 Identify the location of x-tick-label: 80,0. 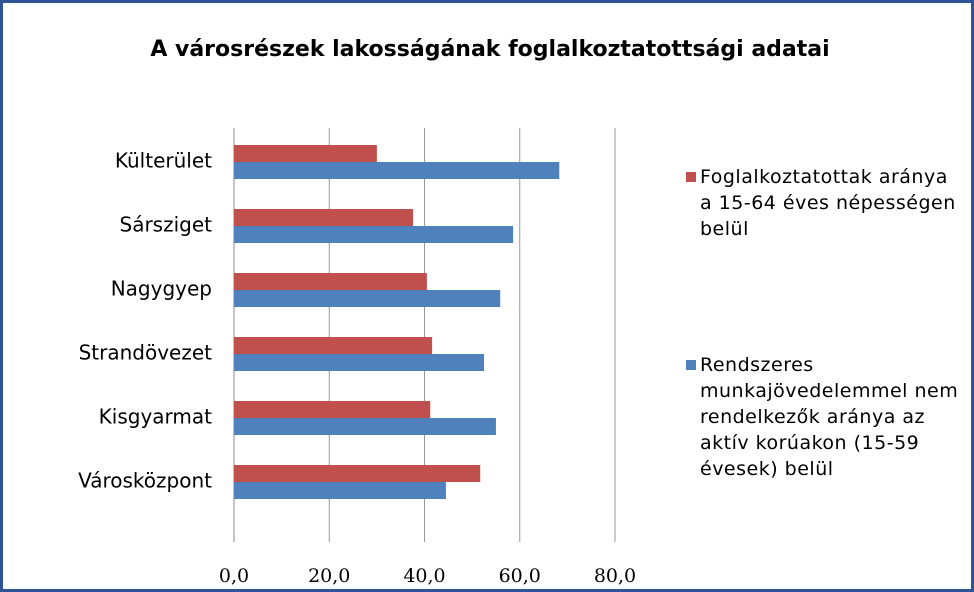
(615, 576).